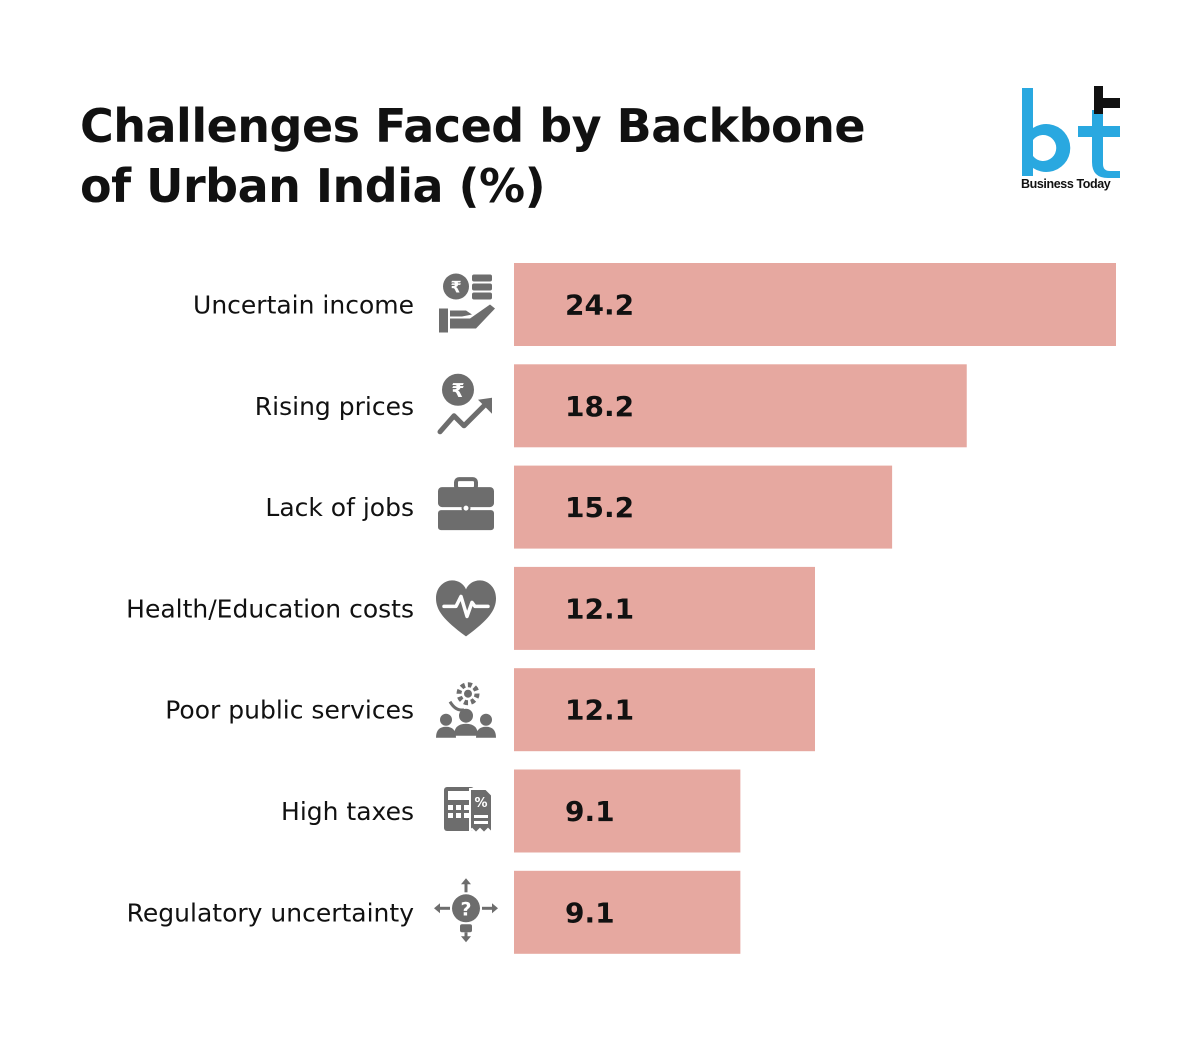  I want to click on category-label-2: Lack of jobs, so click(339, 507).